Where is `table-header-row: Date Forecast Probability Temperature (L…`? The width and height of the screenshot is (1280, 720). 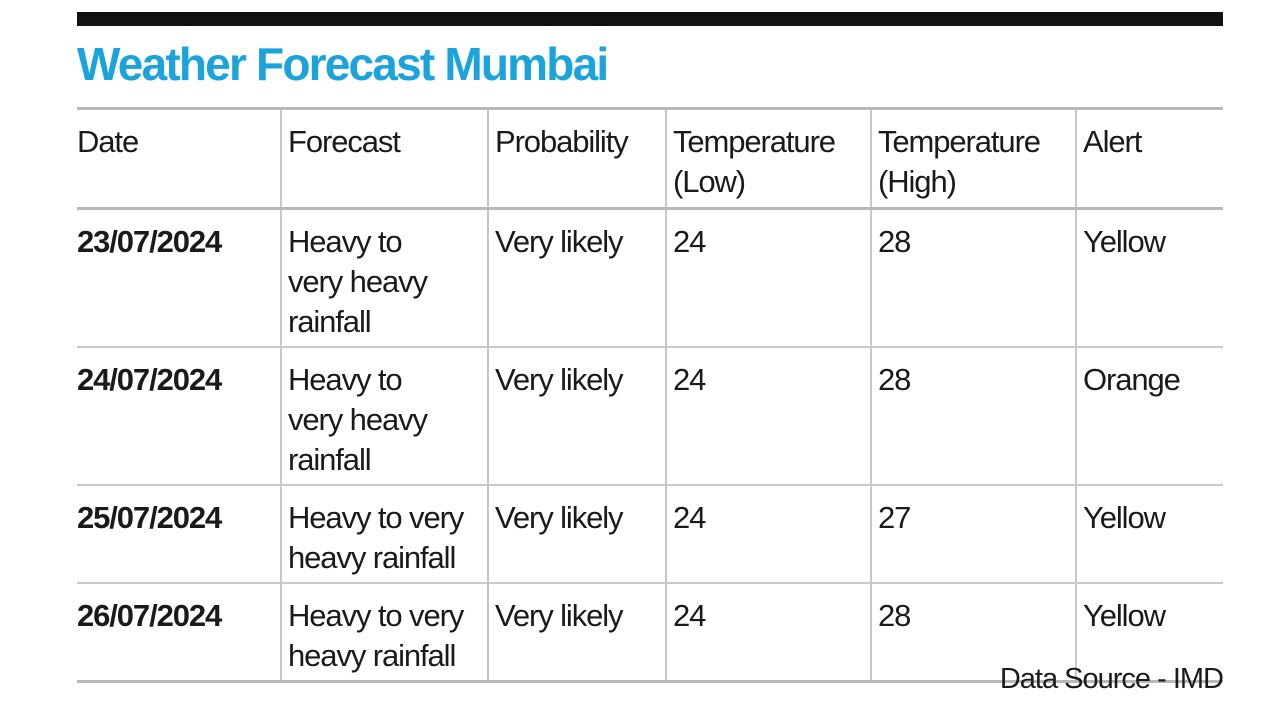
table-header-row: Date Forecast Probability Temperature (L… is located at coordinates (650, 158).